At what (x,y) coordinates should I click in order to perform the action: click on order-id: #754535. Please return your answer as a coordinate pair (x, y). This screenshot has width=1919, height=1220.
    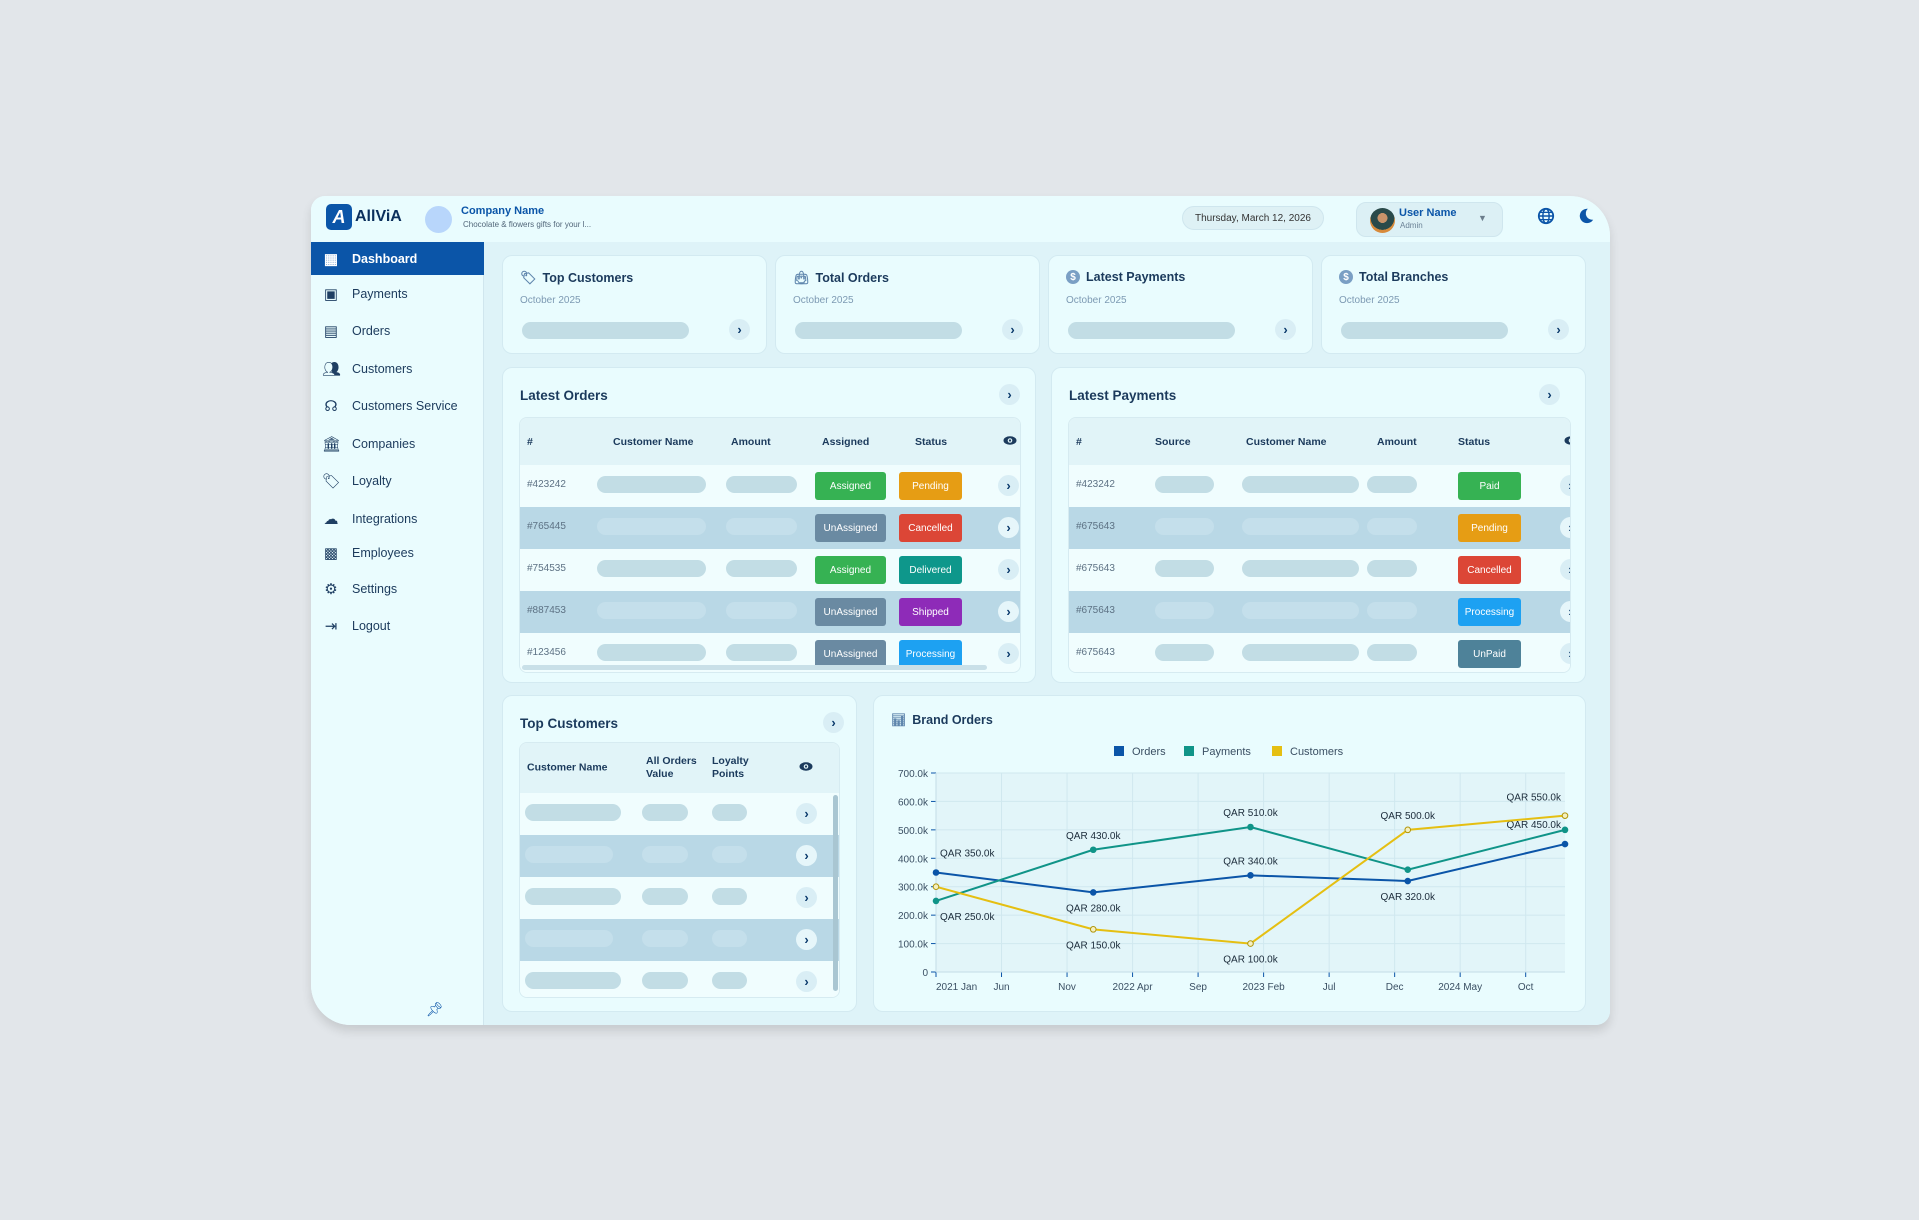
    Looking at the image, I should click on (546, 568).